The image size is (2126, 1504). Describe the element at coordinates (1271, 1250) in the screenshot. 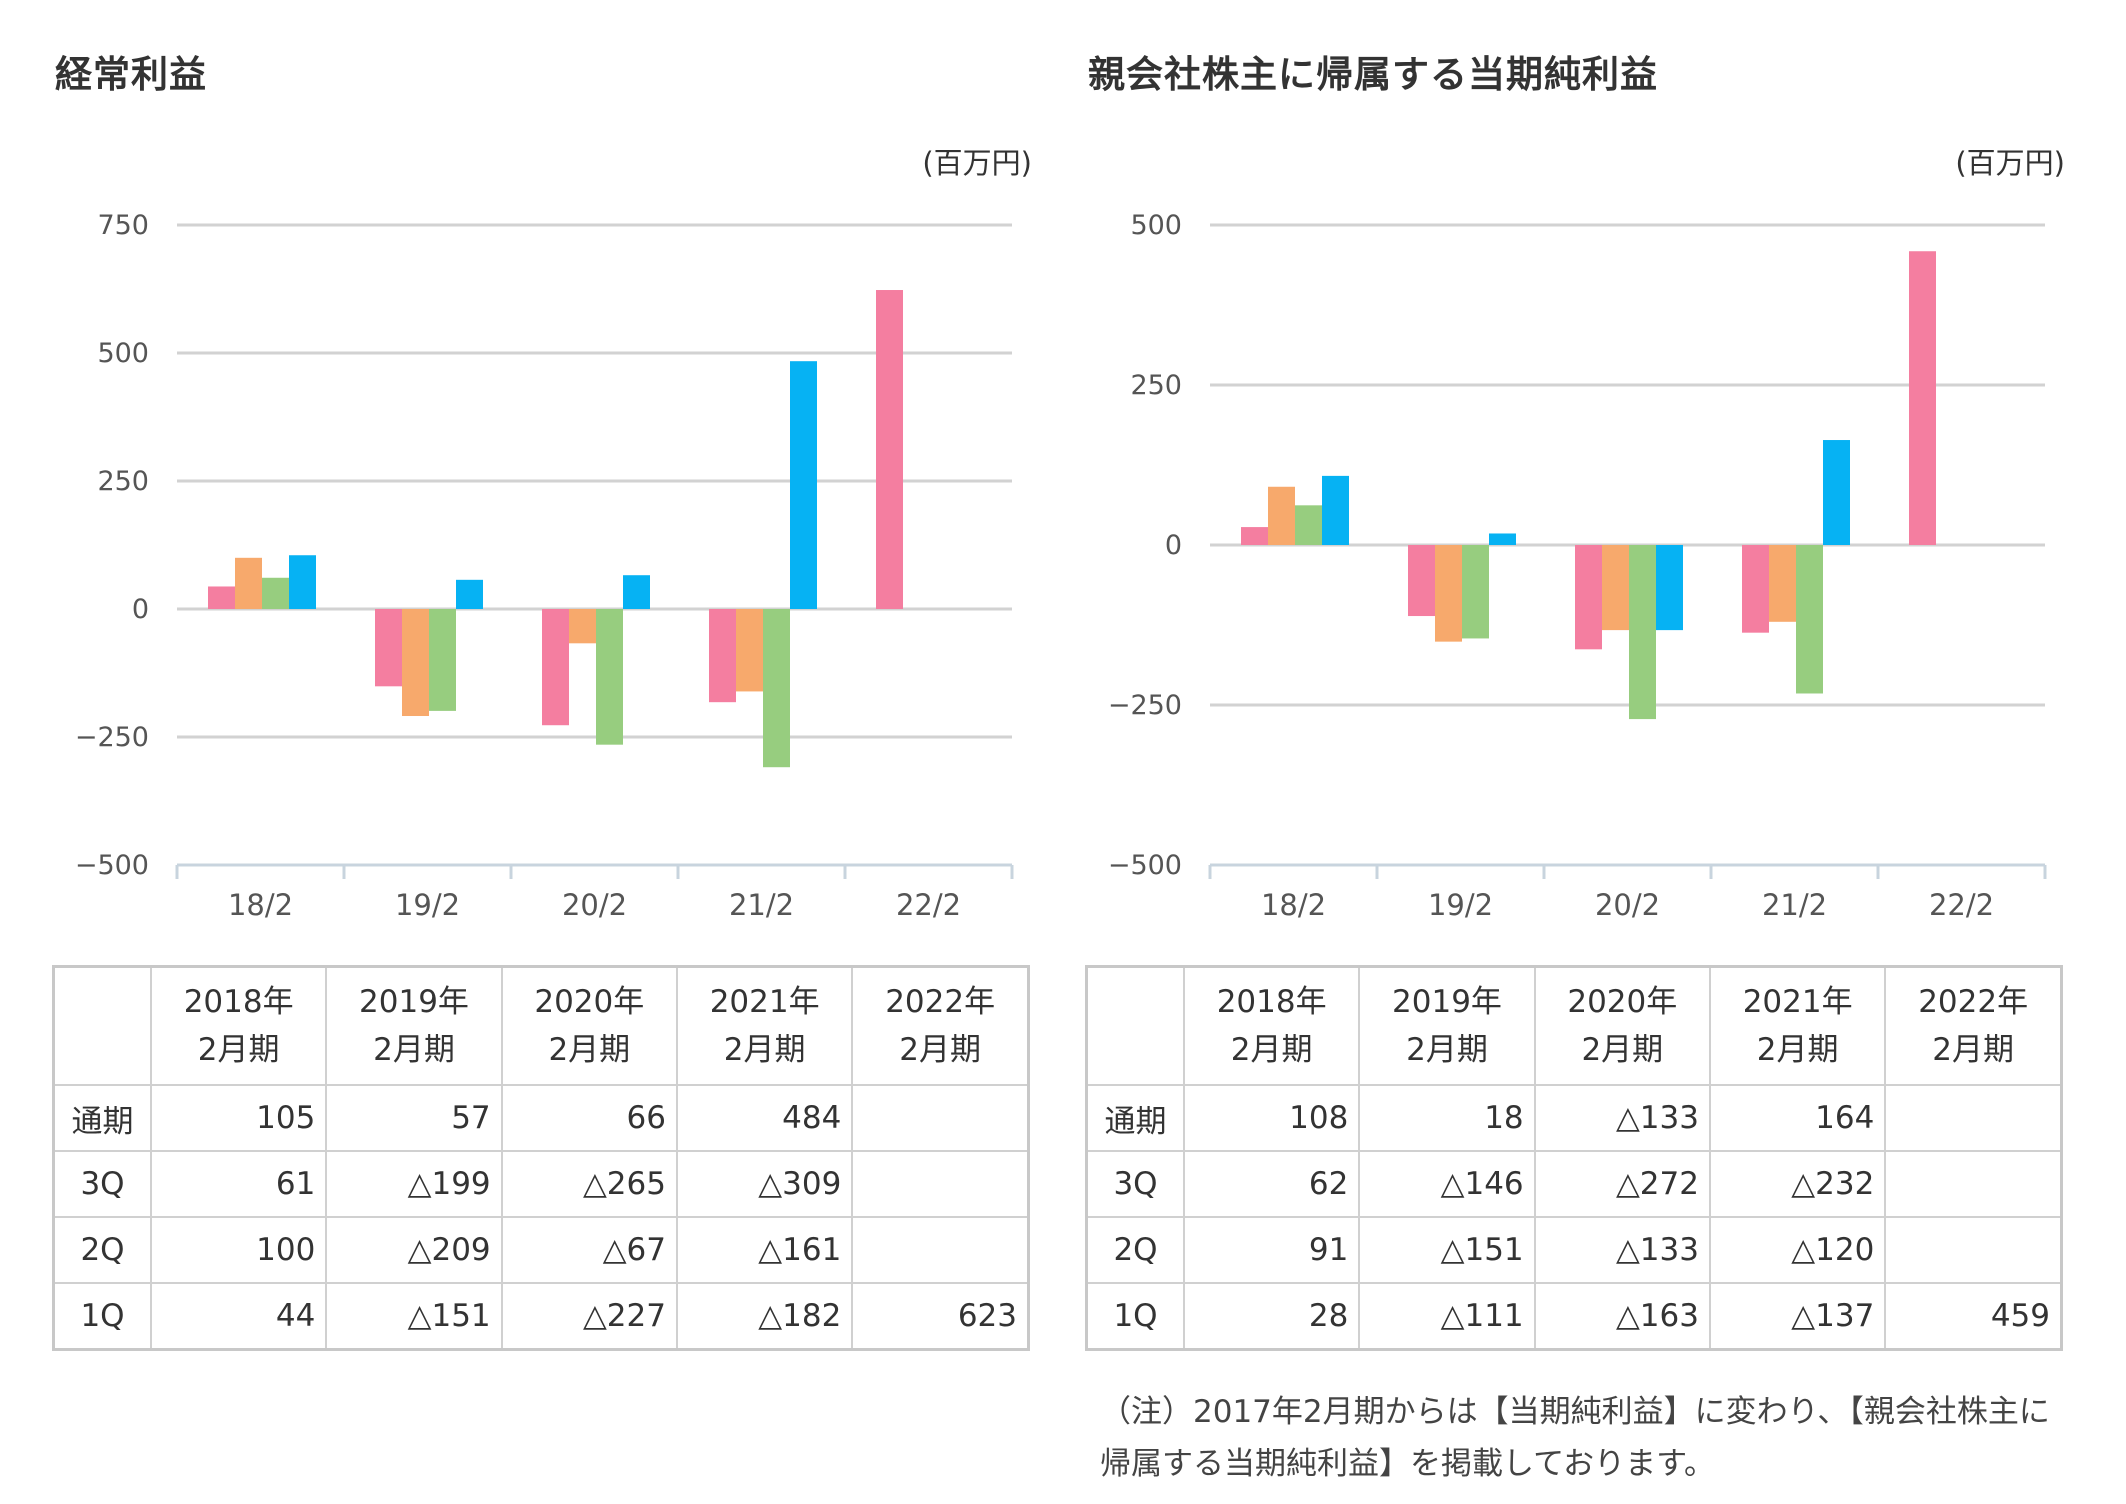

I see `table-cell: 91` at that location.